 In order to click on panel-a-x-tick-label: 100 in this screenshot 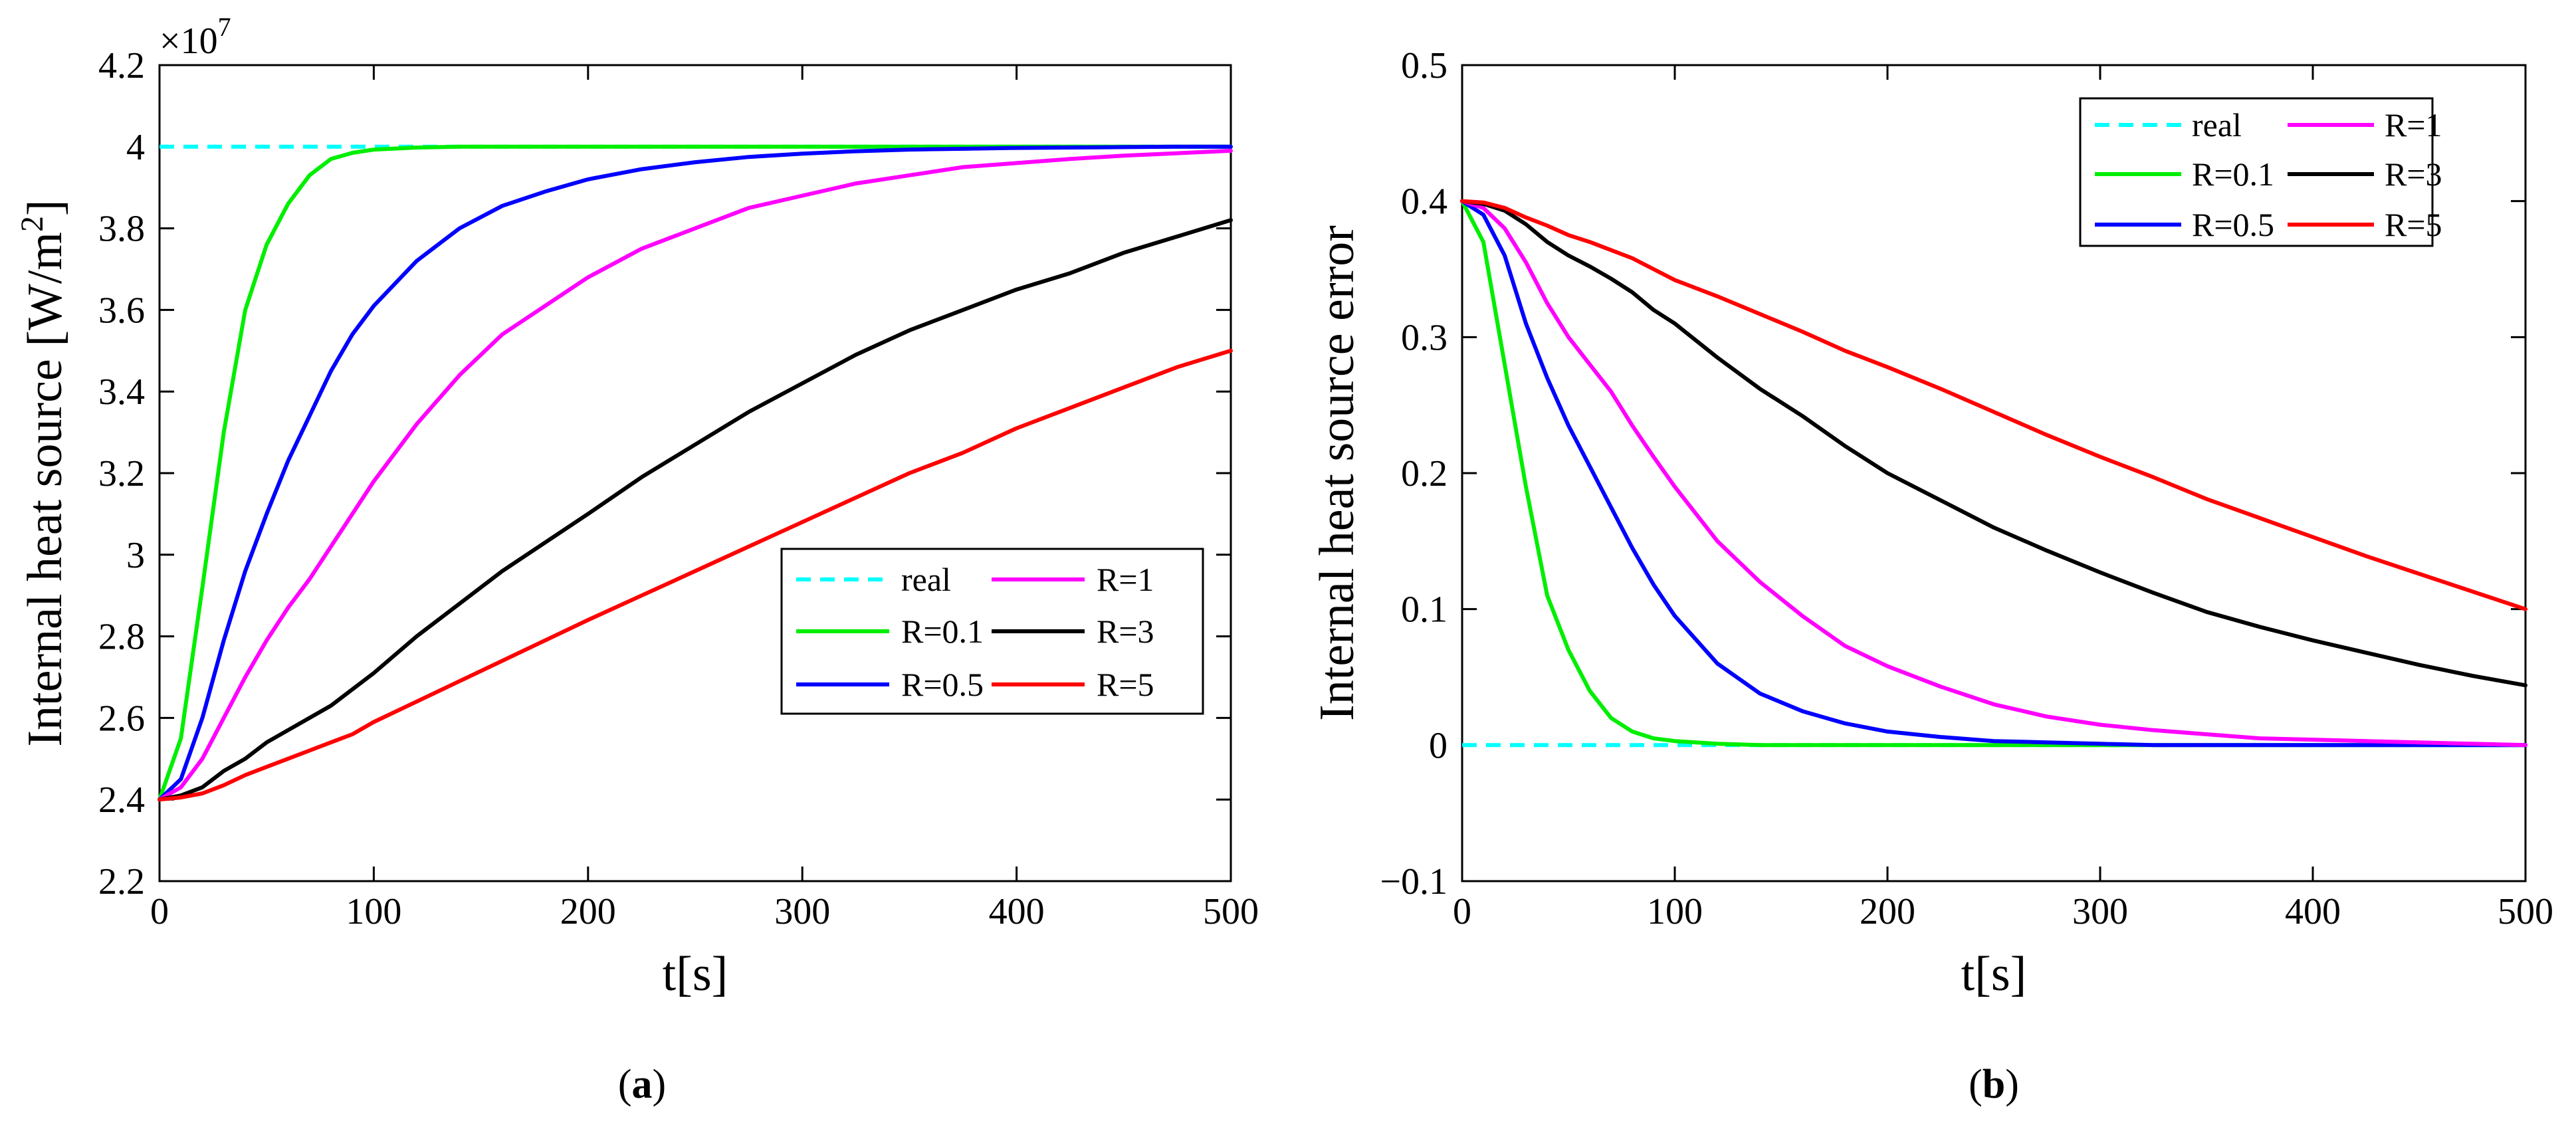, I will do `click(373, 912)`.